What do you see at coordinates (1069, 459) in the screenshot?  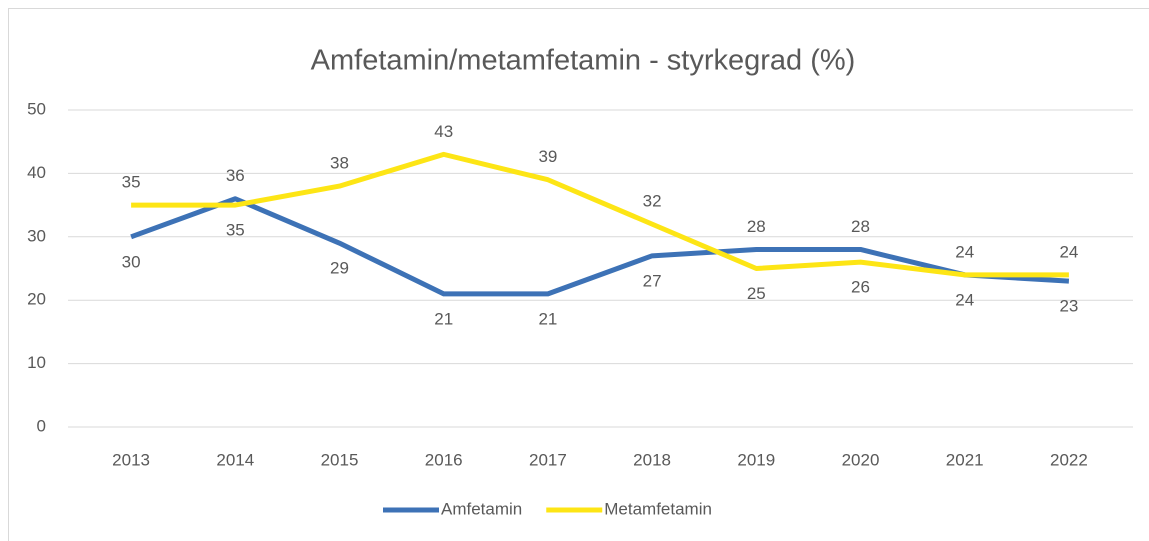 I see `x-tick-label: 2022` at bounding box center [1069, 459].